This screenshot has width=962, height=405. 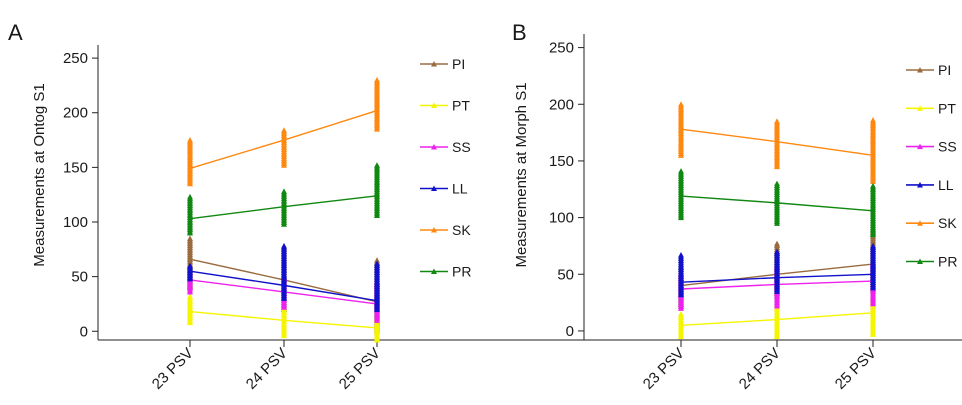 I want to click on y-axis-label: Measurements at Morph S1, so click(x=521, y=174).